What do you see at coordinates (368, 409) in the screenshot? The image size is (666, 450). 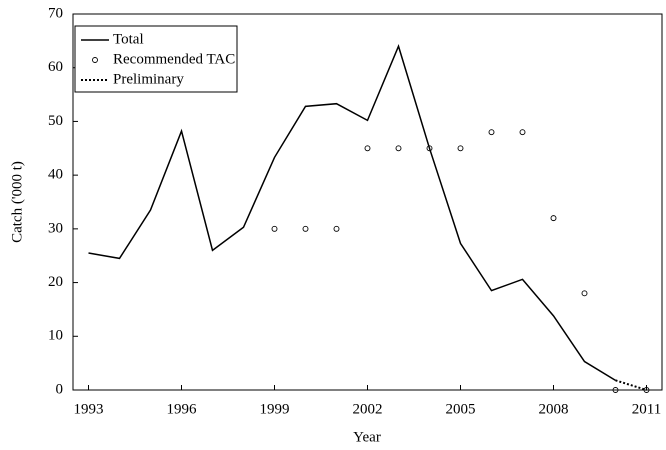 I see `x-tick-label: 2002` at bounding box center [368, 409].